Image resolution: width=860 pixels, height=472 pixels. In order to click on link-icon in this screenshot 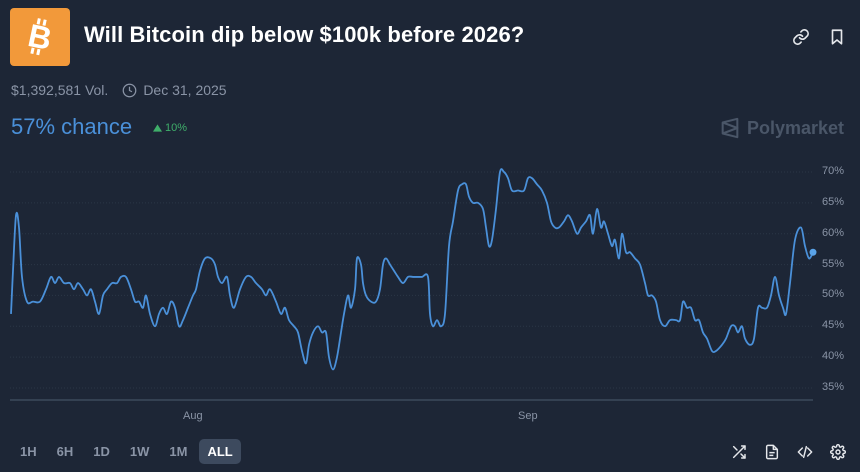, I will do `click(801, 37)`.